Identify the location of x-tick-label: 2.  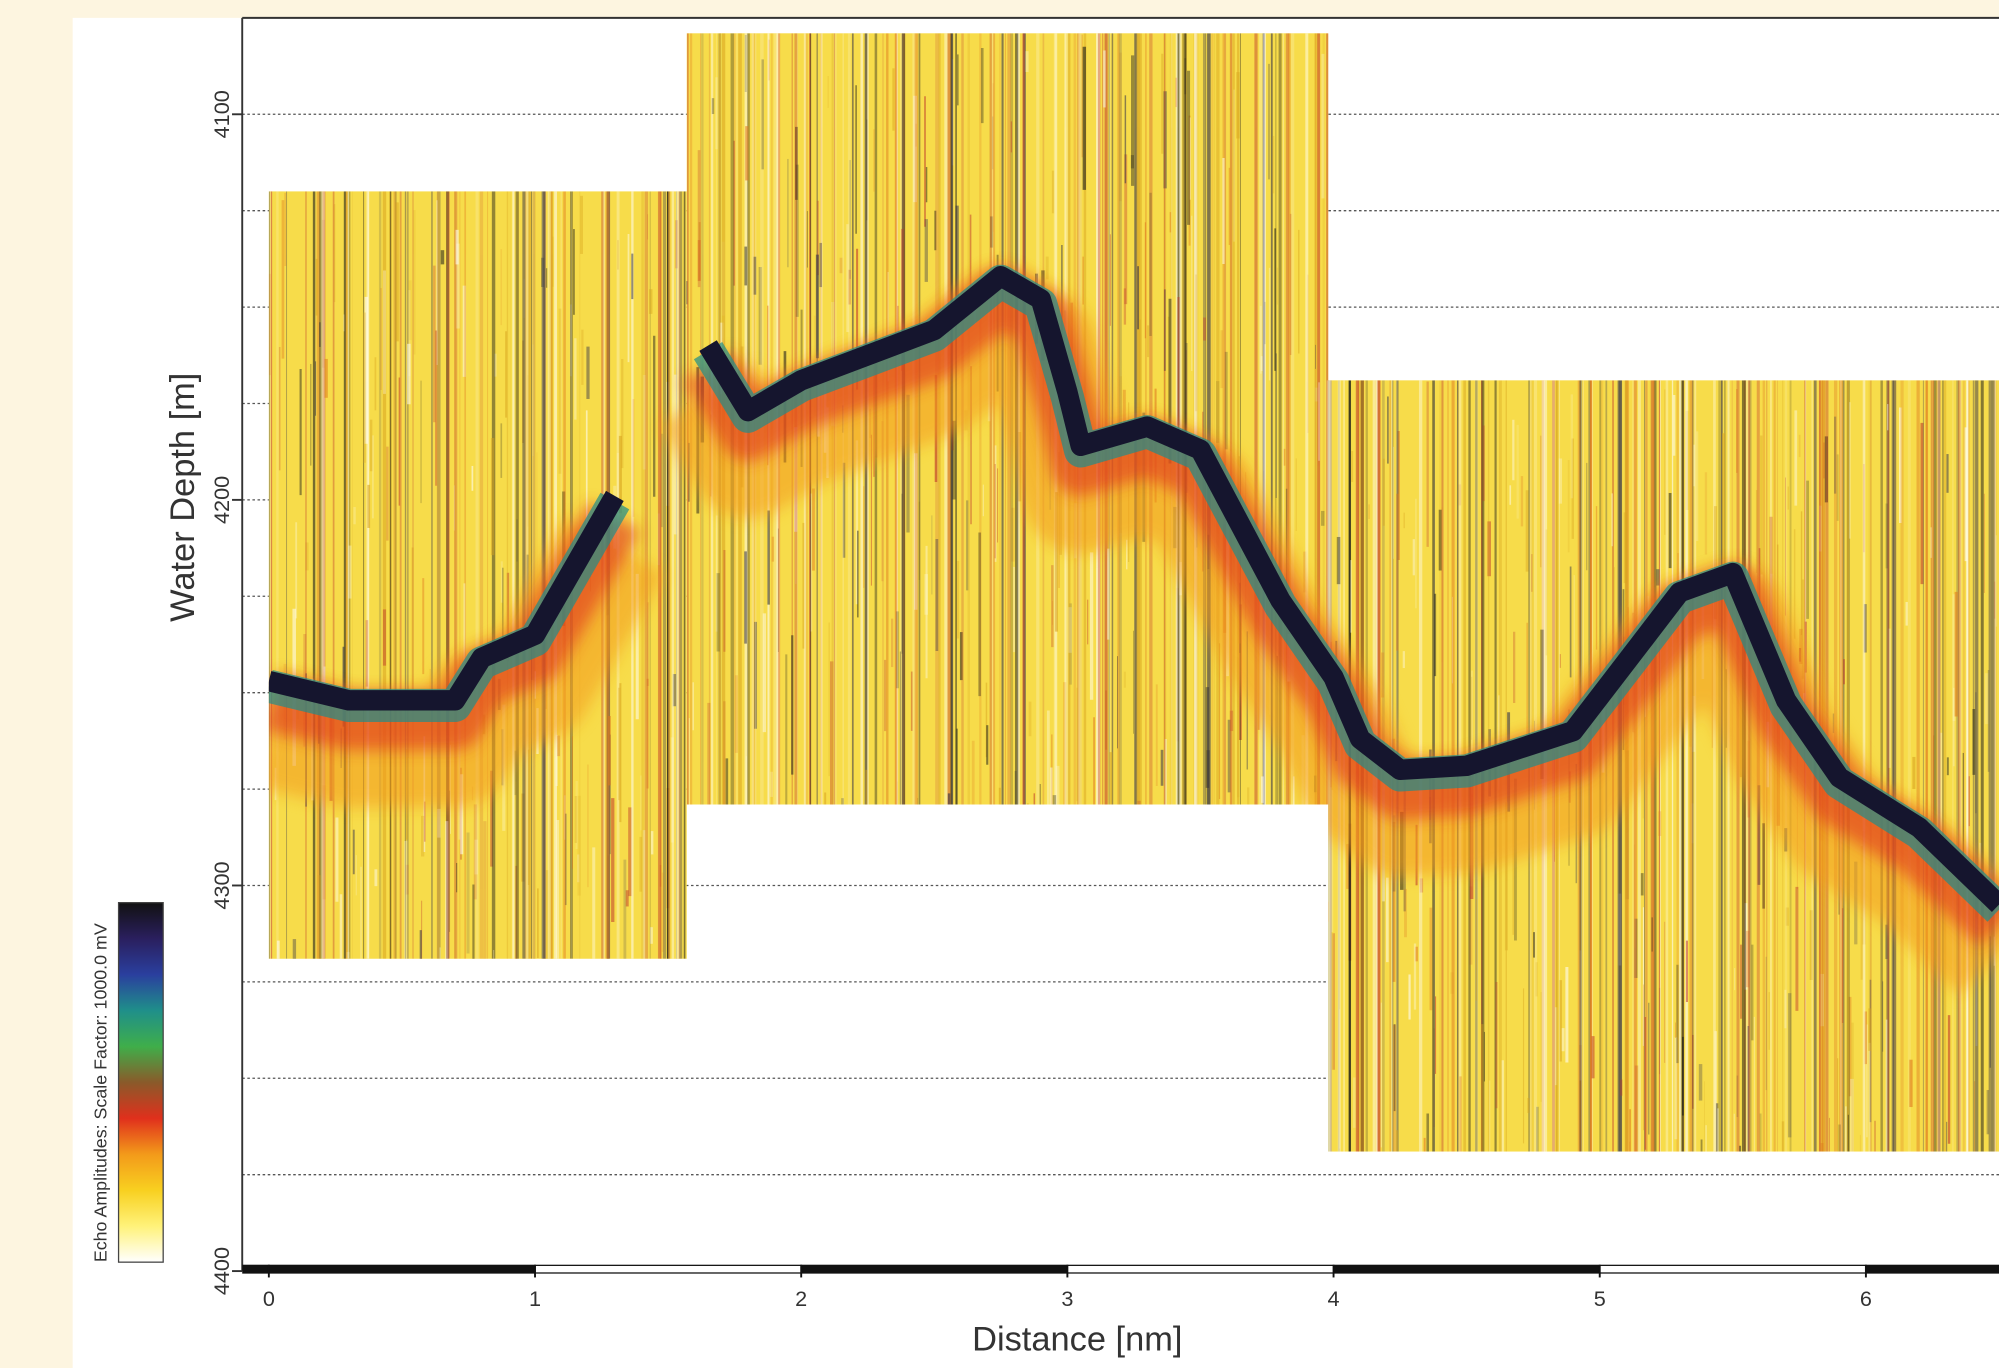
(801, 1298).